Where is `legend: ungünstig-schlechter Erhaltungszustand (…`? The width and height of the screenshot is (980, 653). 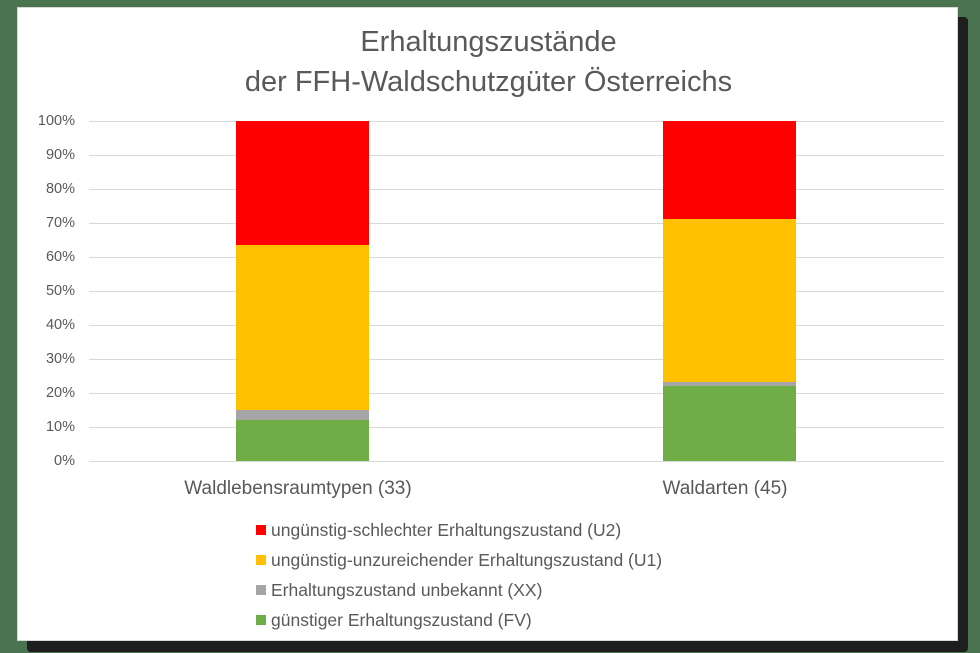
legend: ungünstig-schlechter Erhaltungszustand (… is located at coordinates (459, 575).